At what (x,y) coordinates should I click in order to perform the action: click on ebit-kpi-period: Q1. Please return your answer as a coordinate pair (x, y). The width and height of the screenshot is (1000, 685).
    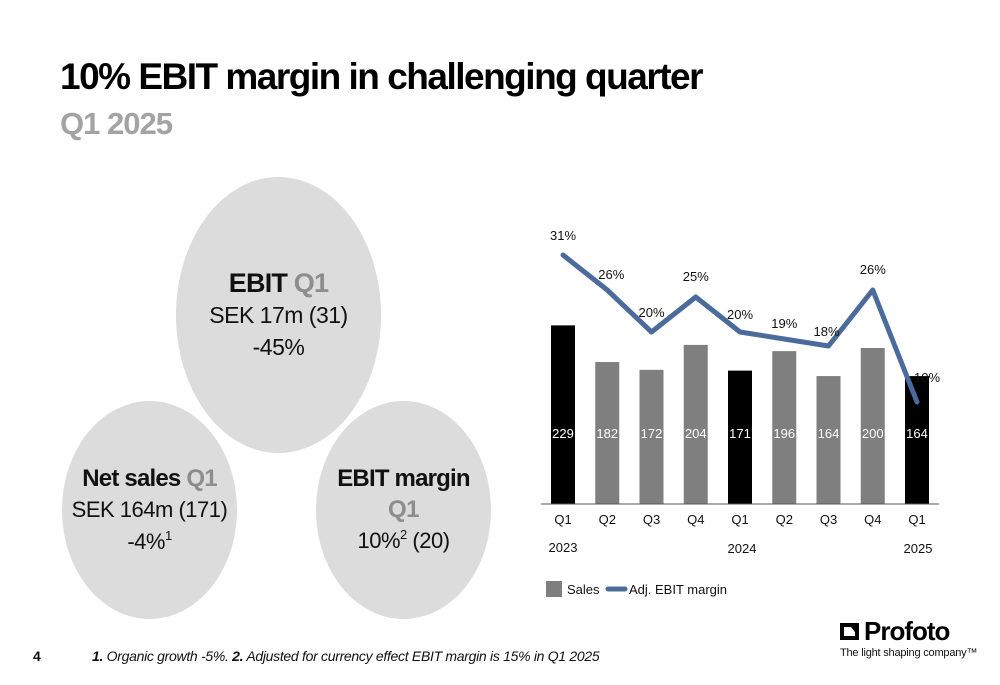
    Looking at the image, I should click on (311, 282).